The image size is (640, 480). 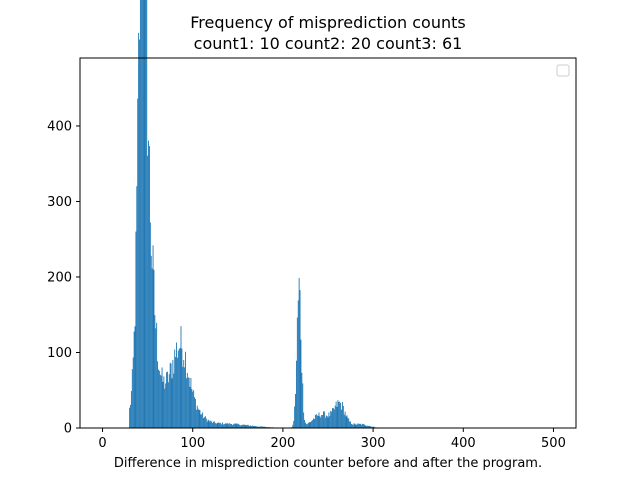 What do you see at coordinates (282, 443) in the screenshot?
I see `x-tick-label: 200` at bounding box center [282, 443].